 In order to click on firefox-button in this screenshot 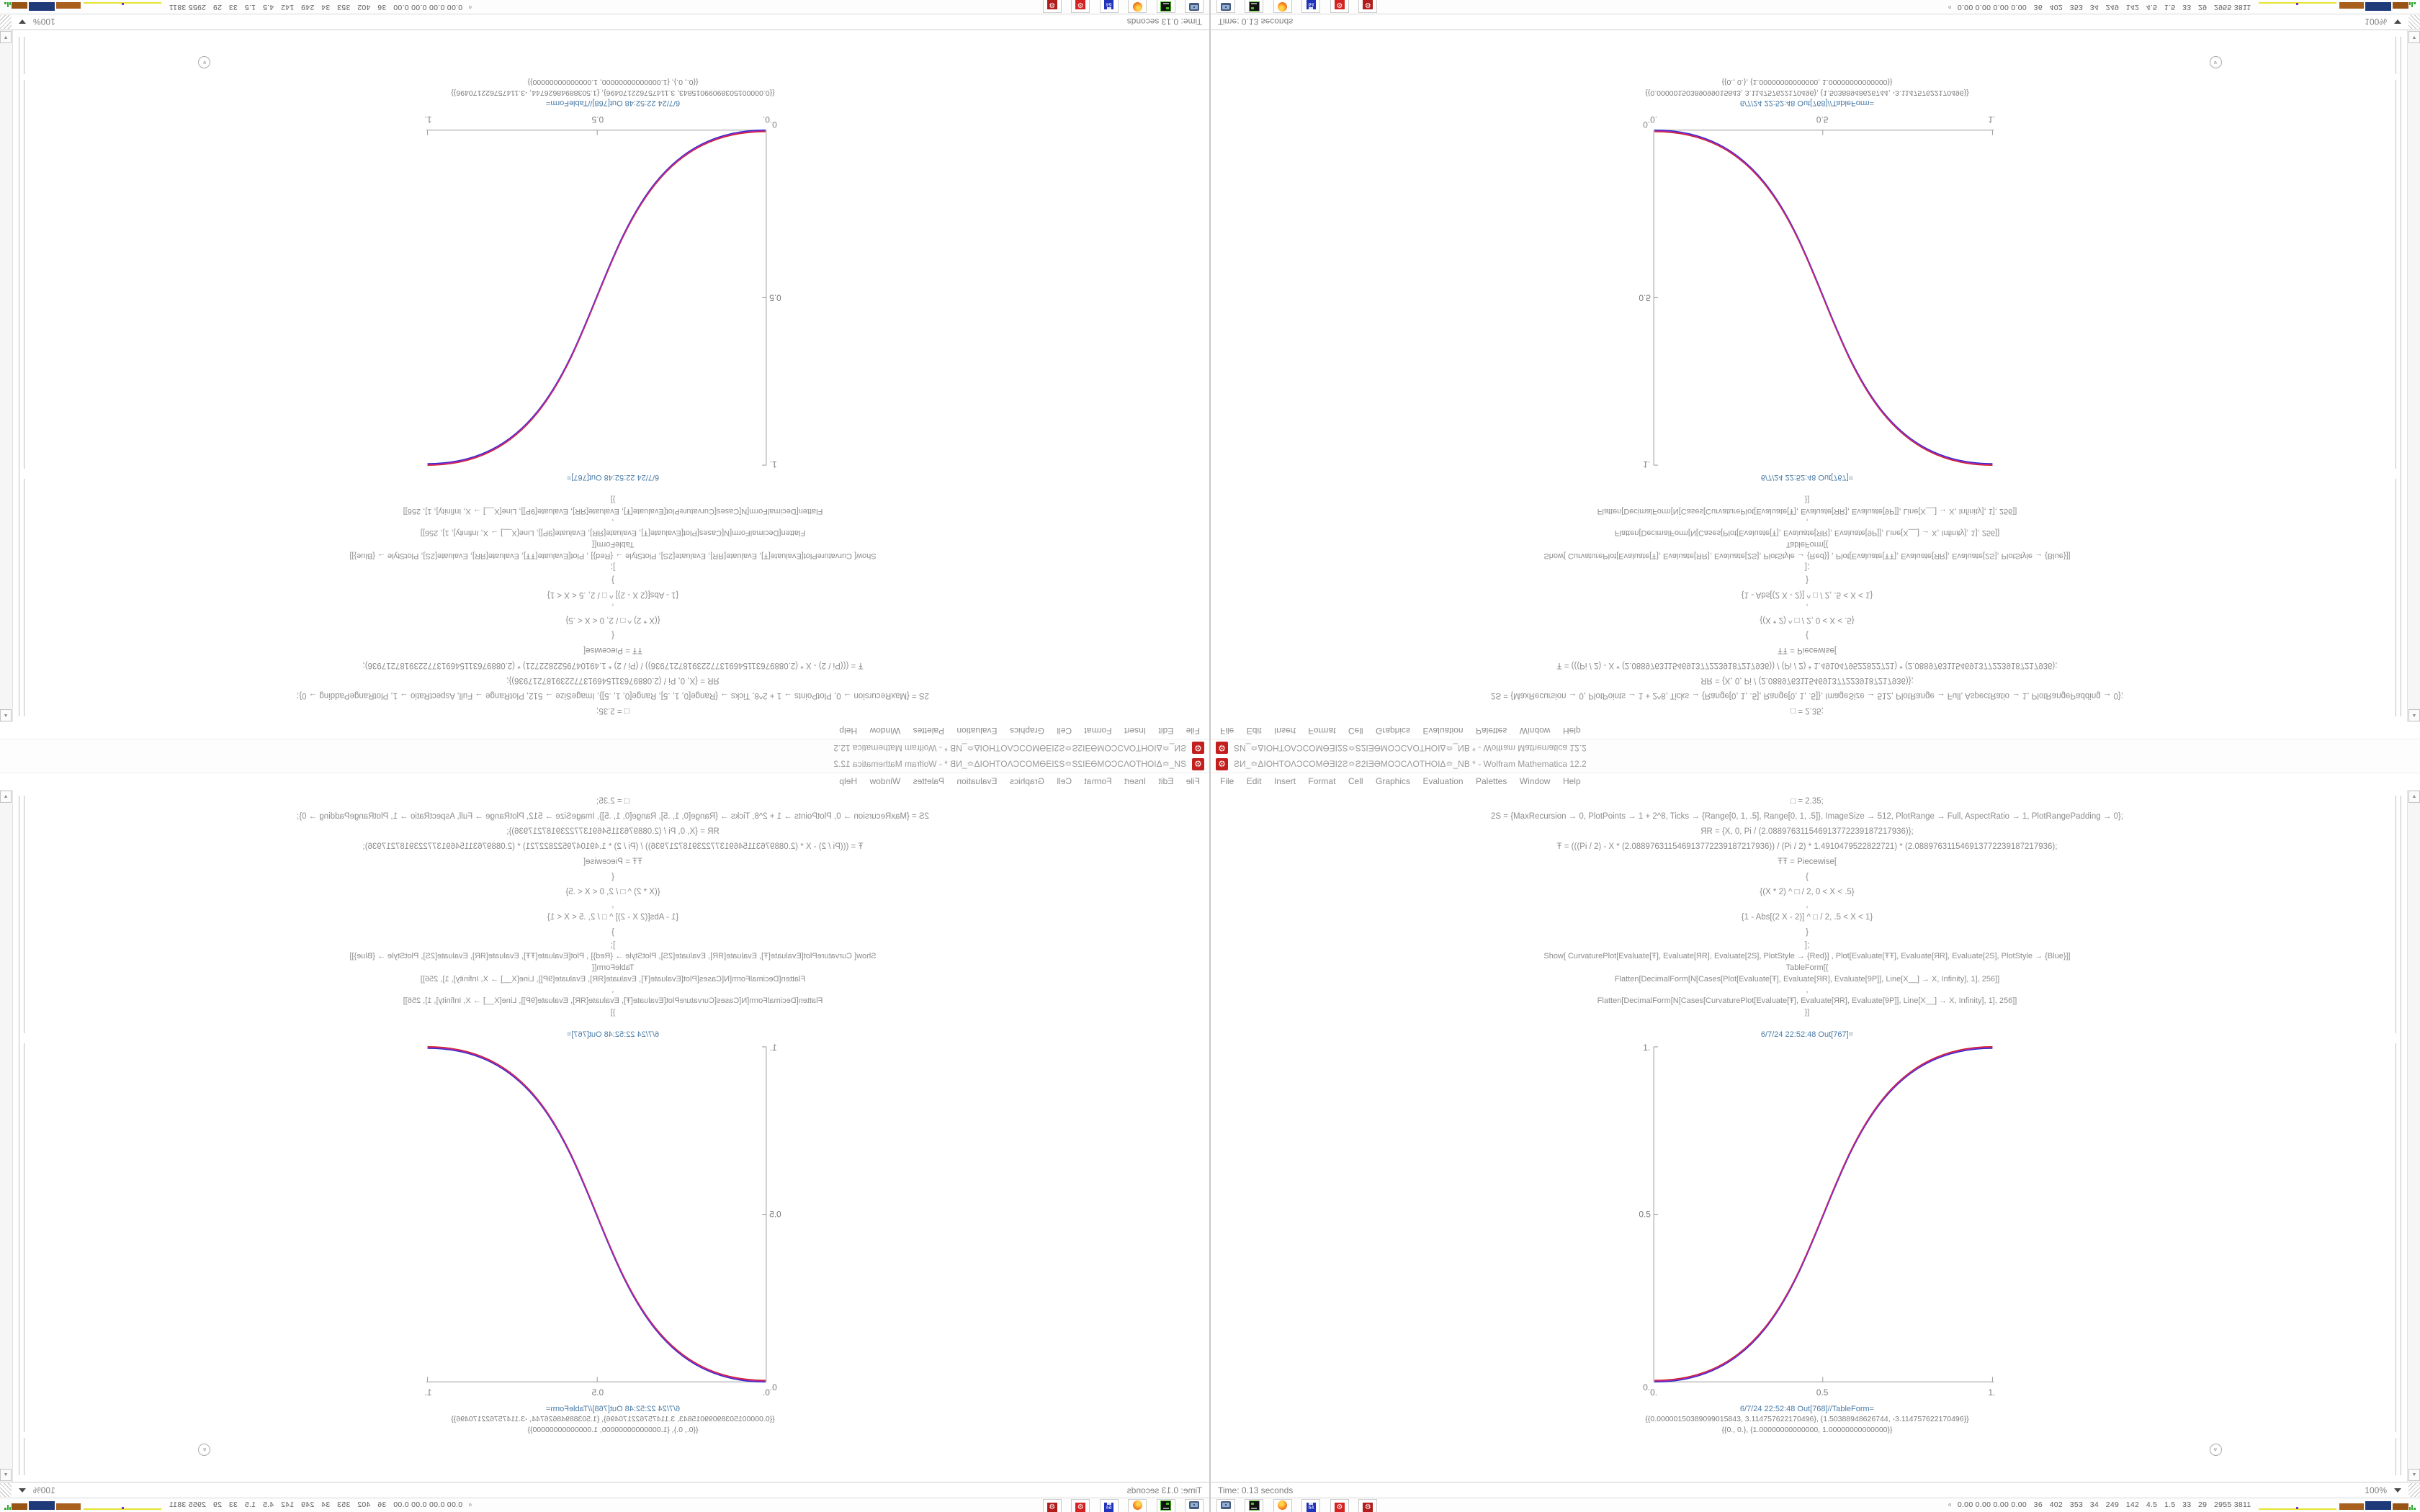, I will do `click(1282, 1505)`.